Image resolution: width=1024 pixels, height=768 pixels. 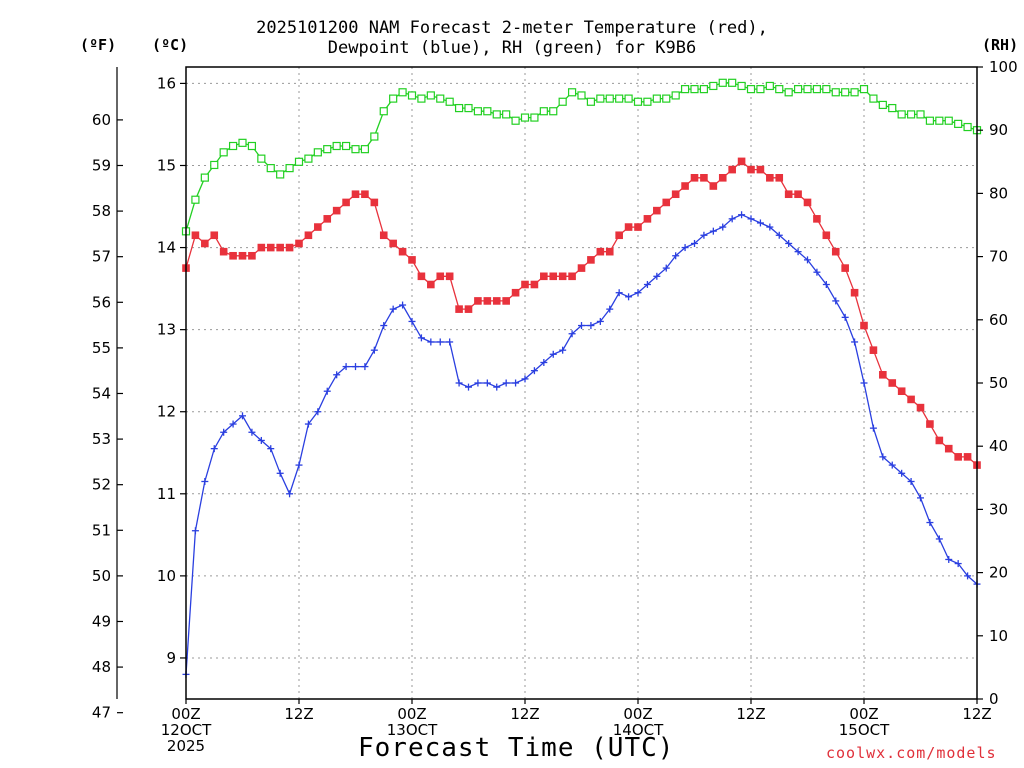 What do you see at coordinates (185, 714) in the screenshot?
I see `x-tick-label: 00Z` at bounding box center [185, 714].